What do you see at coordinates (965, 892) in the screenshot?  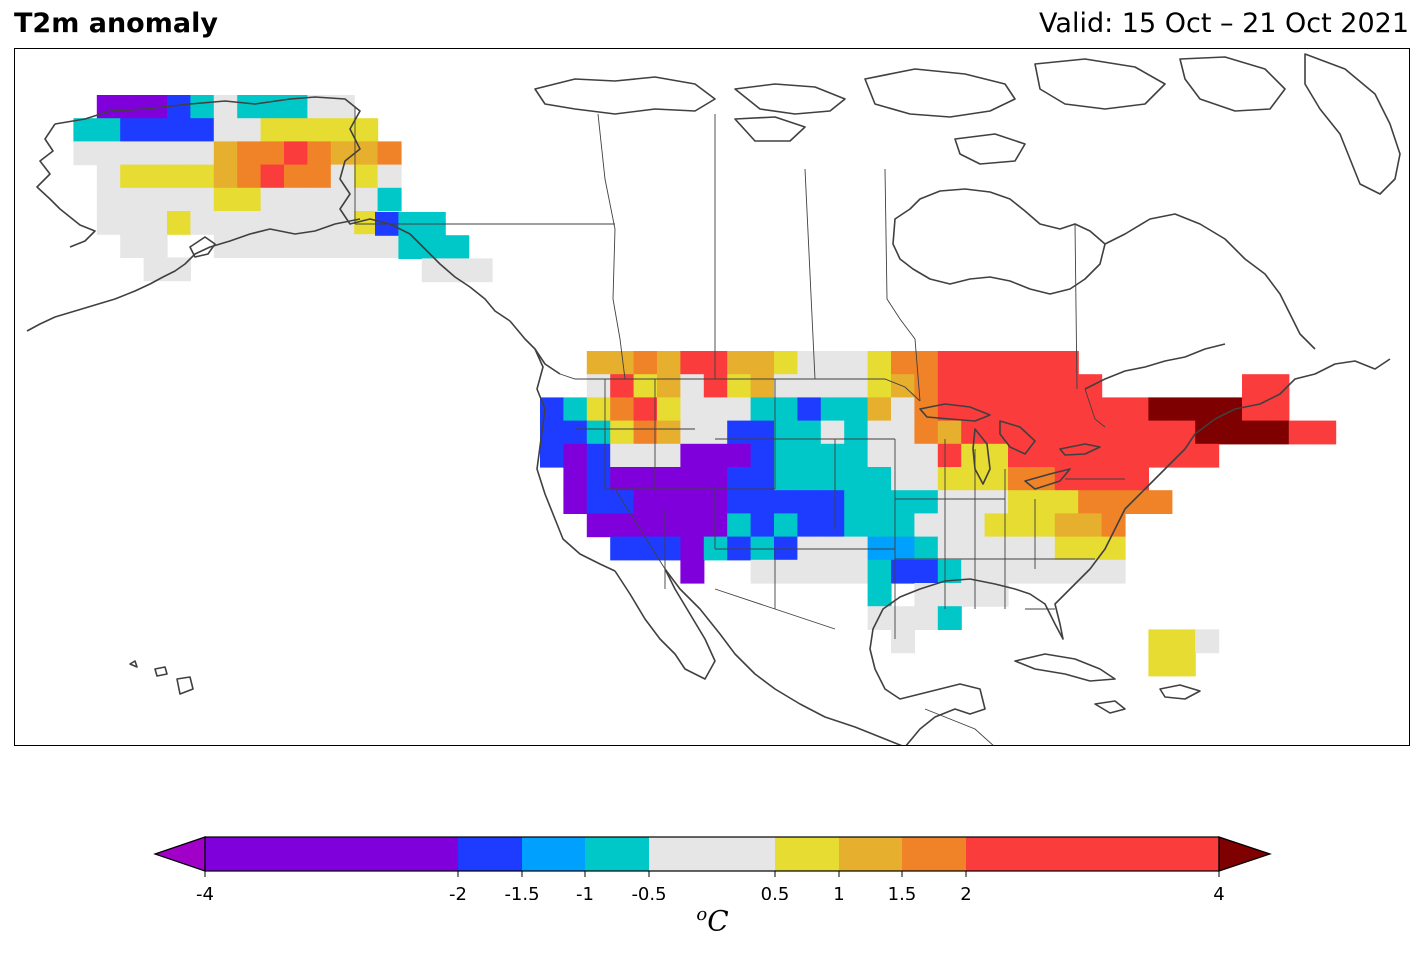 I see `colorbar-tick-label: 2` at bounding box center [965, 892].